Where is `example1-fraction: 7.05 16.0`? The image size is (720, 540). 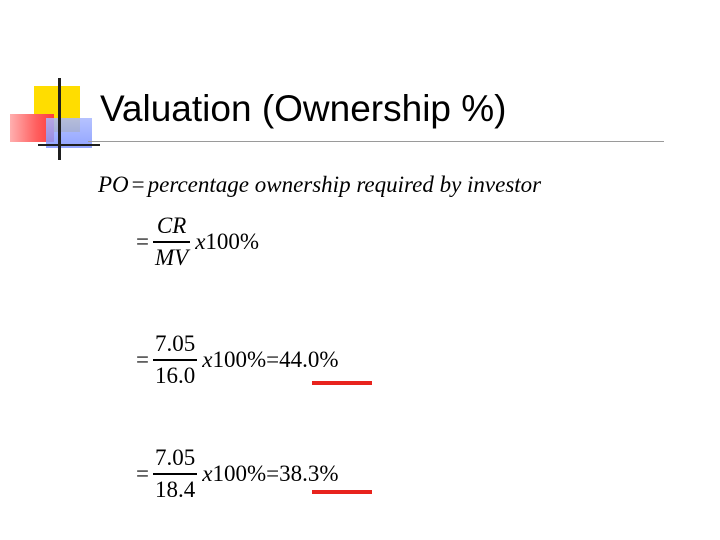 example1-fraction: 7.05 16.0 is located at coordinates (175, 359).